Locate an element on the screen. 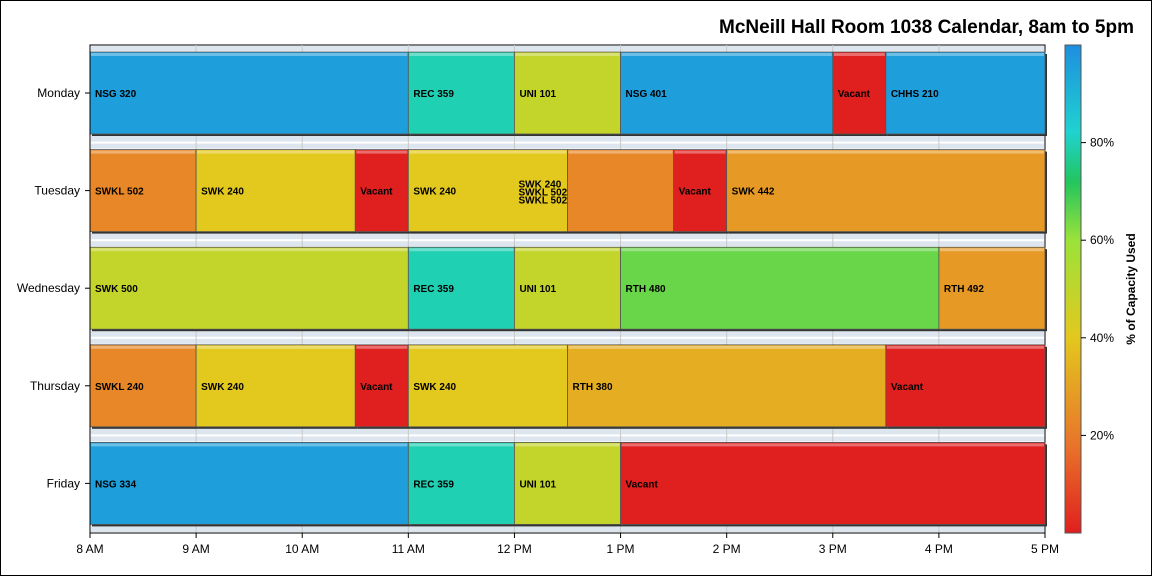  y-tick-label: Friday is located at coordinates (63, 483).